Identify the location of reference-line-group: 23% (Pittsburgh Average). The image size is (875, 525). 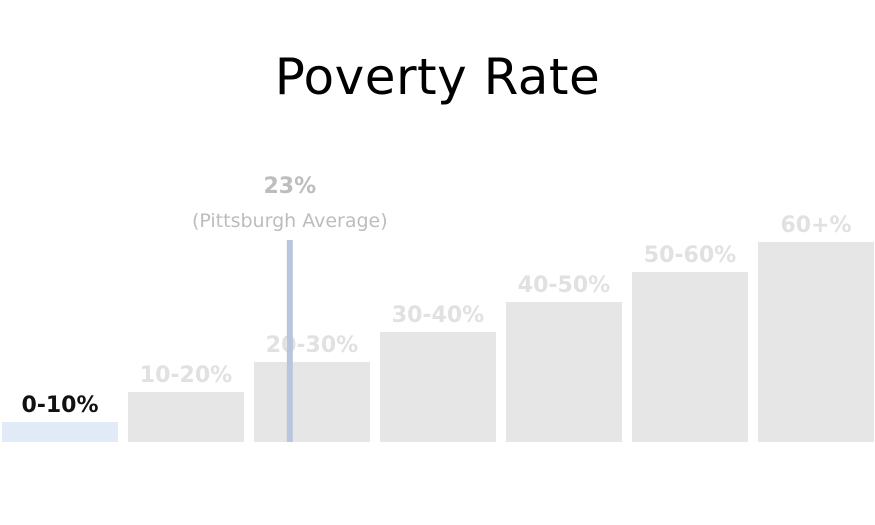
(290, 308).